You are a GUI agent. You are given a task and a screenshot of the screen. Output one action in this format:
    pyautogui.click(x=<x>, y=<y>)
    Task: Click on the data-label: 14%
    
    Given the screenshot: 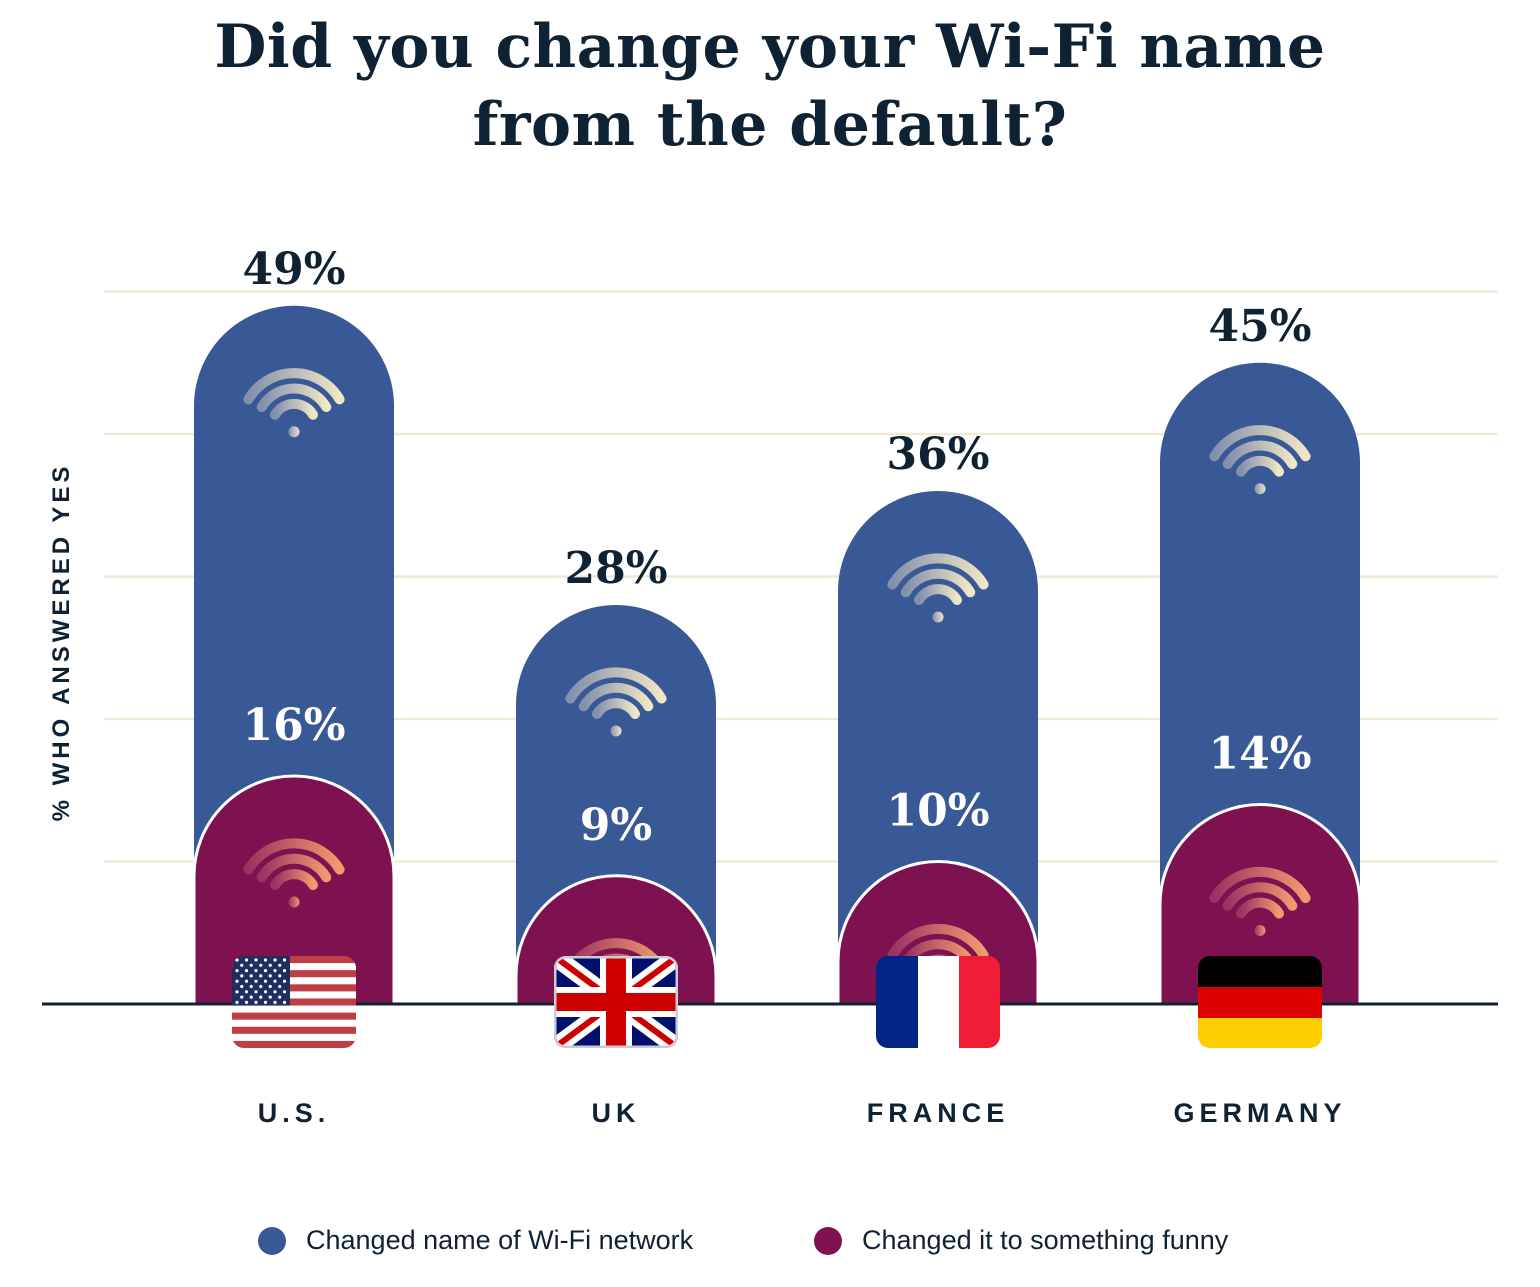 What is the action you would take?
    pyautogui.click(x=1259, y=754)
    